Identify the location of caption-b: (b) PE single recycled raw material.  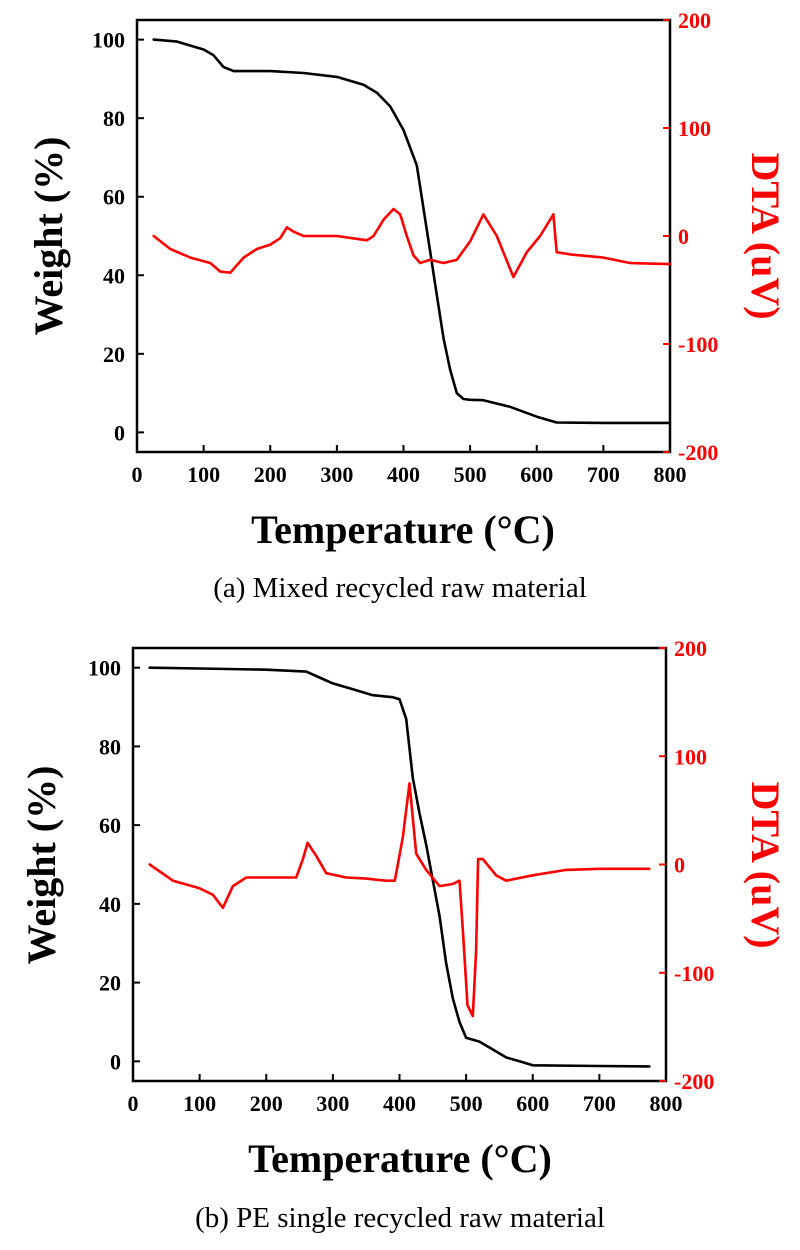
(400, 1218).